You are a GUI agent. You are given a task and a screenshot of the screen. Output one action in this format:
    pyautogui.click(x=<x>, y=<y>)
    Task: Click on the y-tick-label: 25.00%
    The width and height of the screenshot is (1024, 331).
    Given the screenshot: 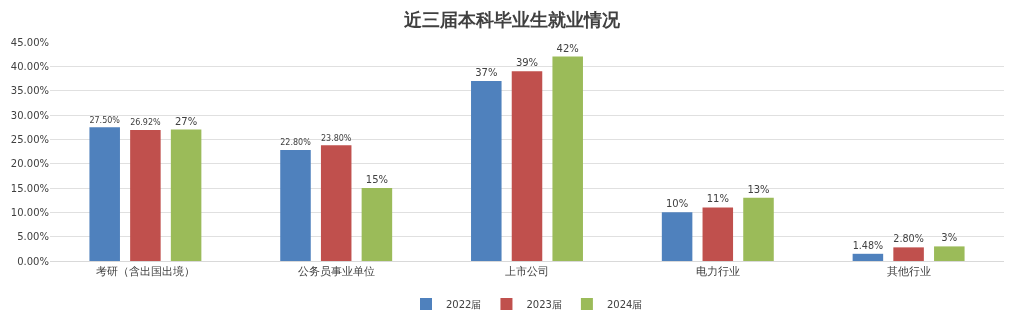 What is the action you would take?
    pyautogui.click(x=29, y=139)
    